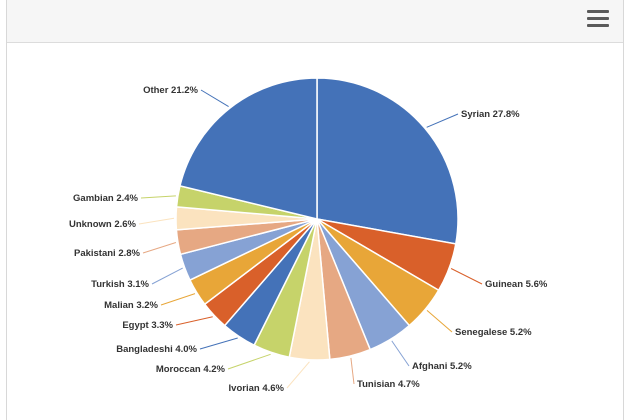  Describe the element at coordinates (107, 253) in the screenshot. I see `slice-label-pakistani: Pakistani 2.8%` at that location.